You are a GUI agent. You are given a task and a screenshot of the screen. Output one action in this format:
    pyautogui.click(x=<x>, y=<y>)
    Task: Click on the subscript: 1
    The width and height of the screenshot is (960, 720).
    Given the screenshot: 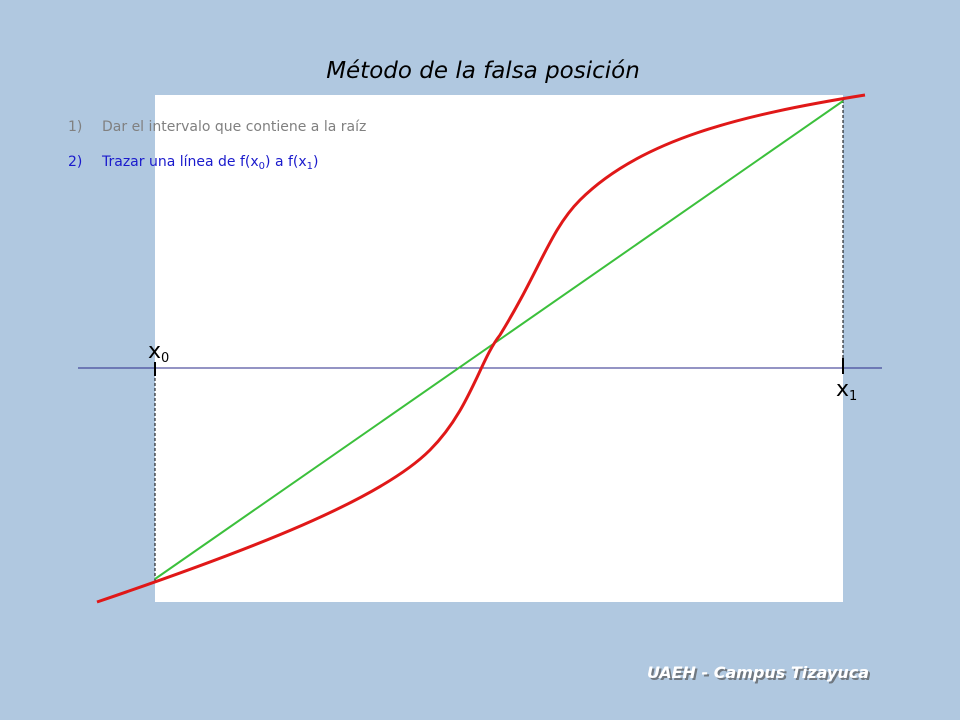 What is the action you would take?
    pyautogui.click(x=310, y=166)
    